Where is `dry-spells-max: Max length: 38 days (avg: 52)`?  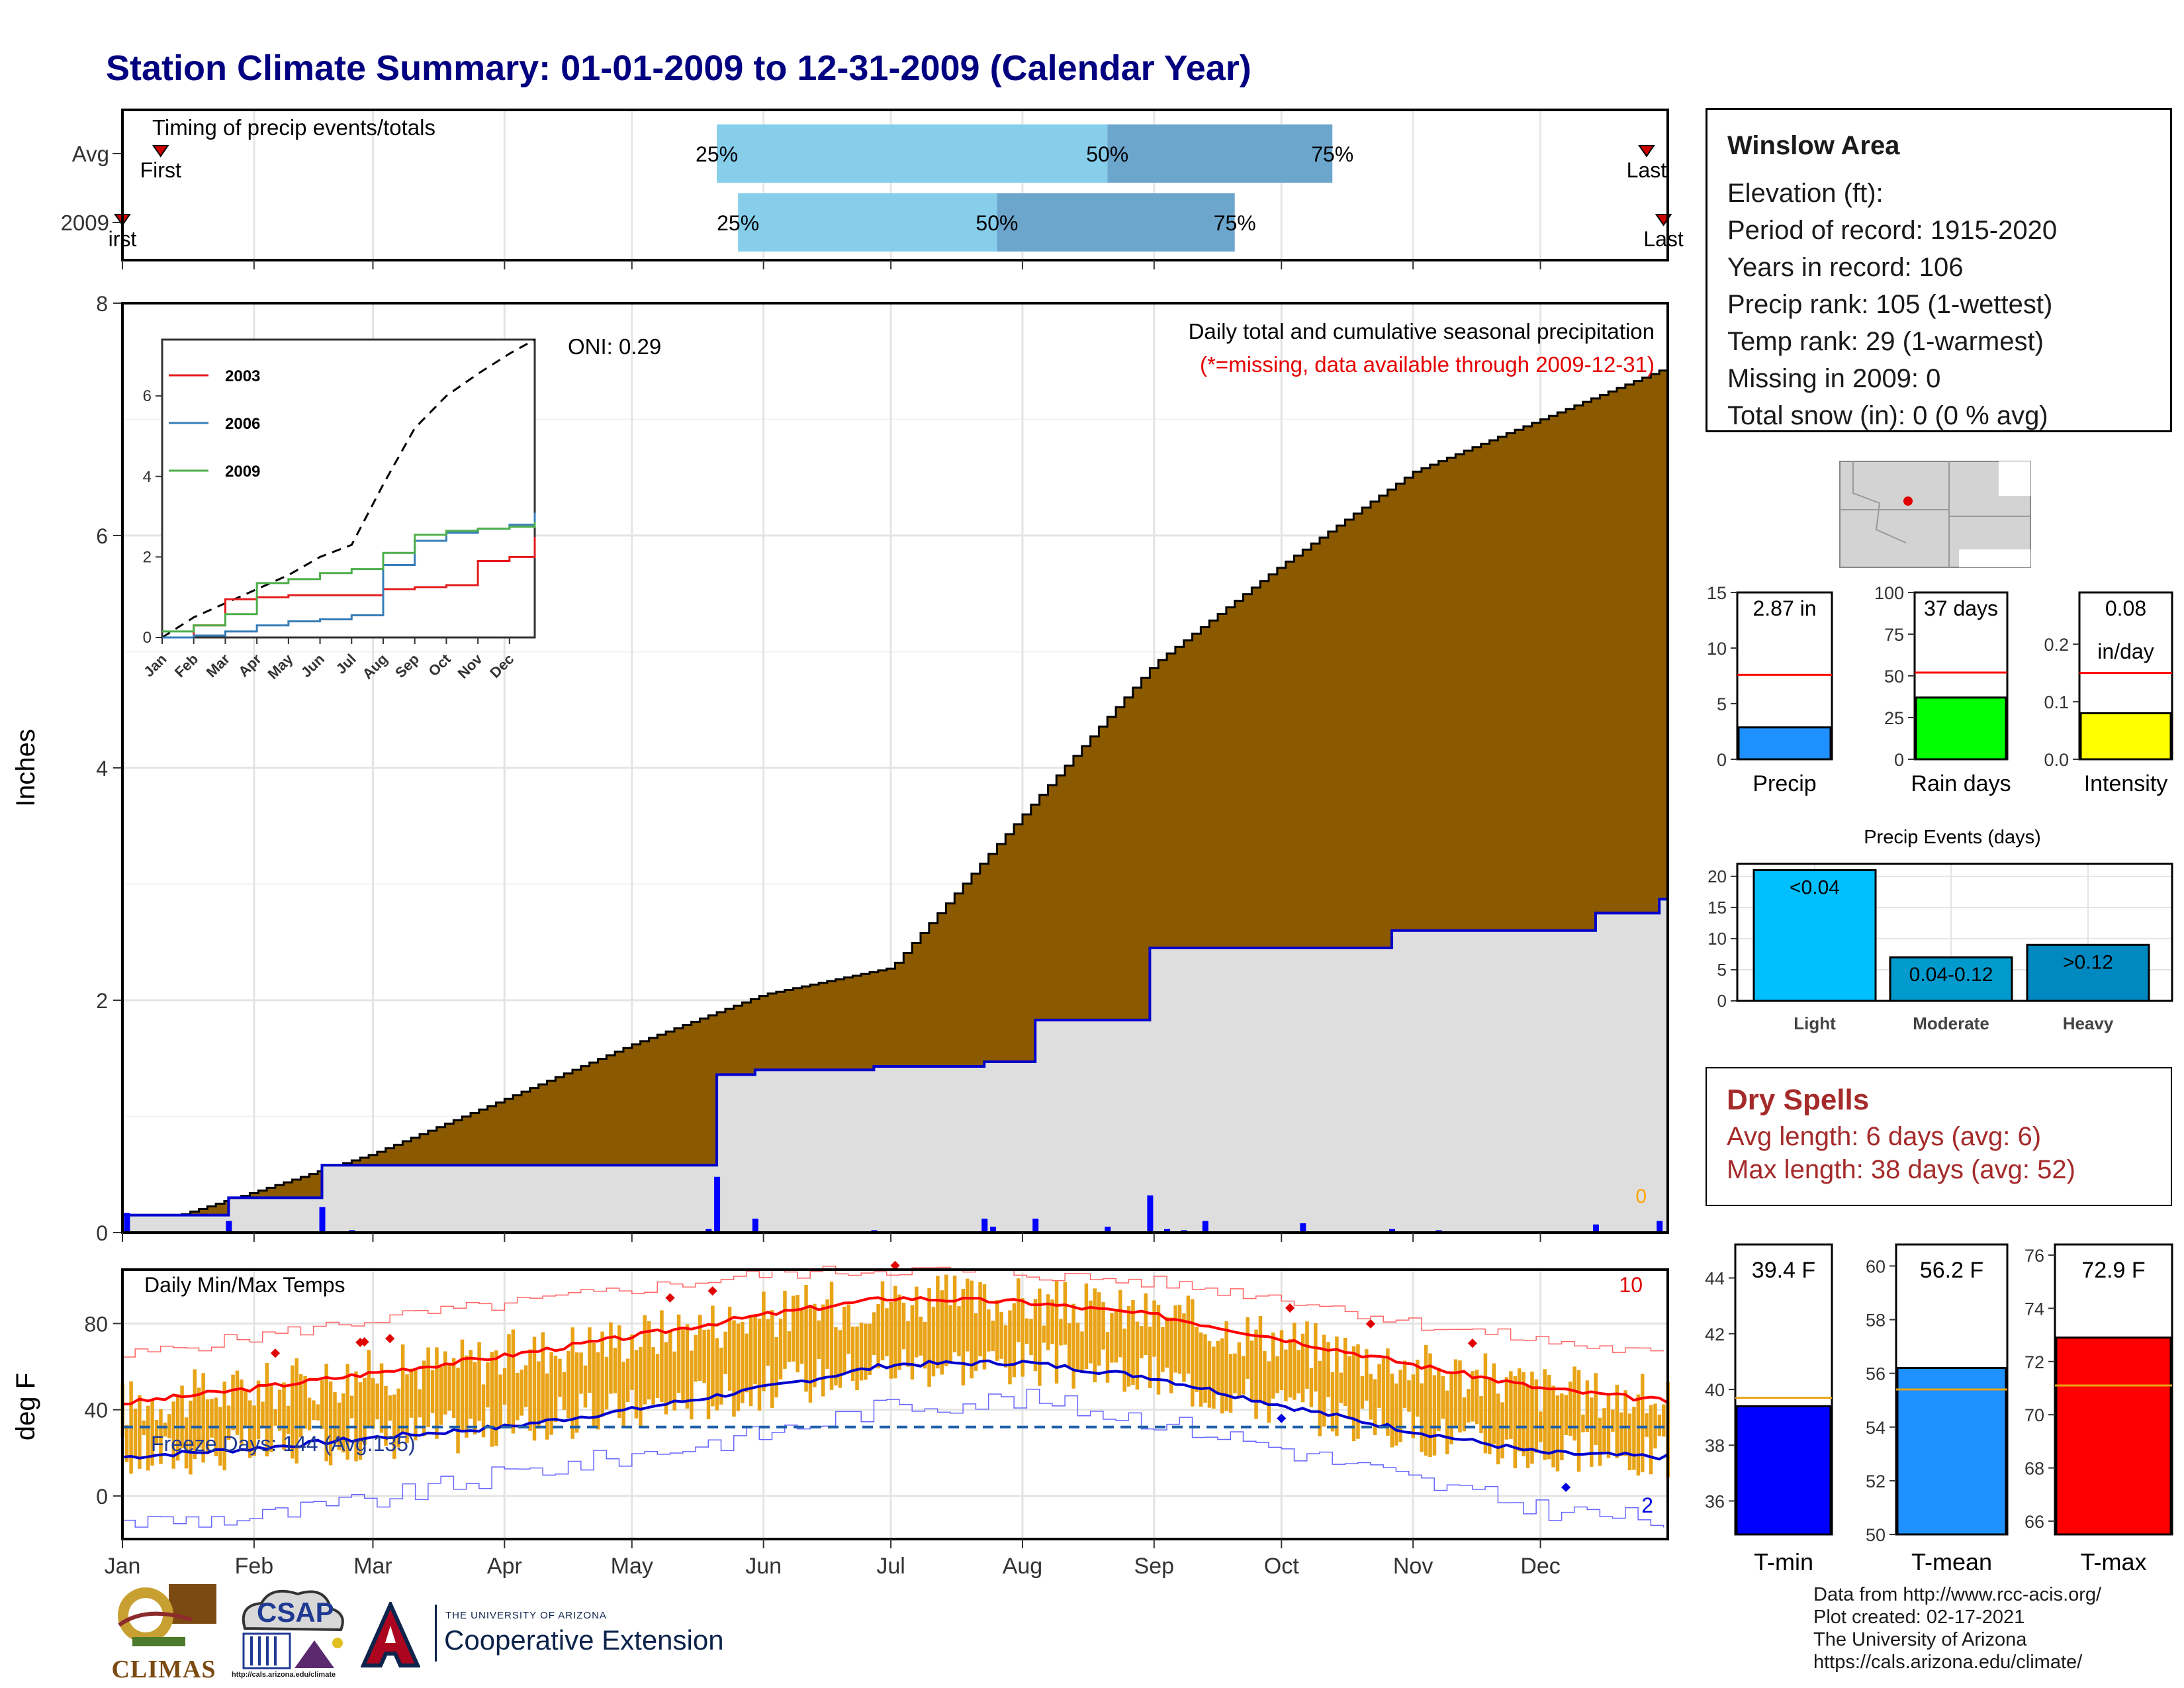
dry-spells-max: Max length: 38 days (avg: 52) is located at coordinates (1901, 1169).